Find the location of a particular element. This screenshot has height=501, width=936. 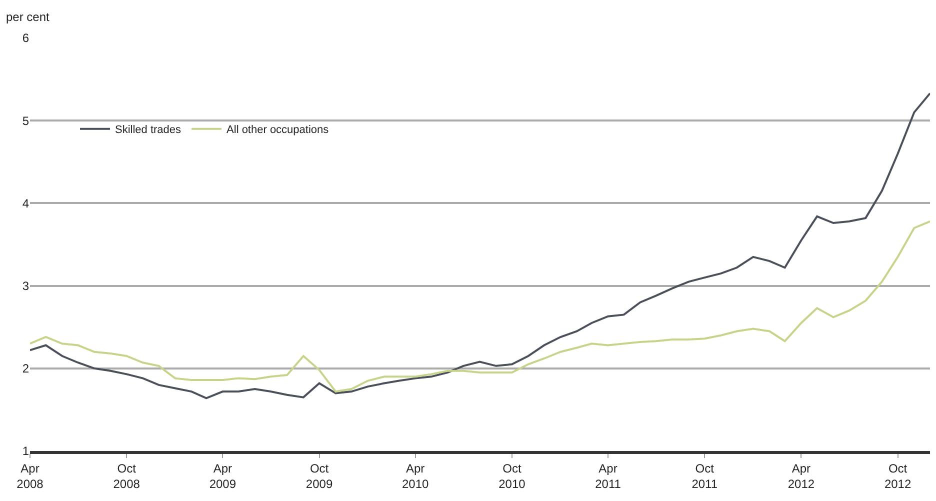

x-tick-label: Oct 2008 is located at coordinates (126, 476).